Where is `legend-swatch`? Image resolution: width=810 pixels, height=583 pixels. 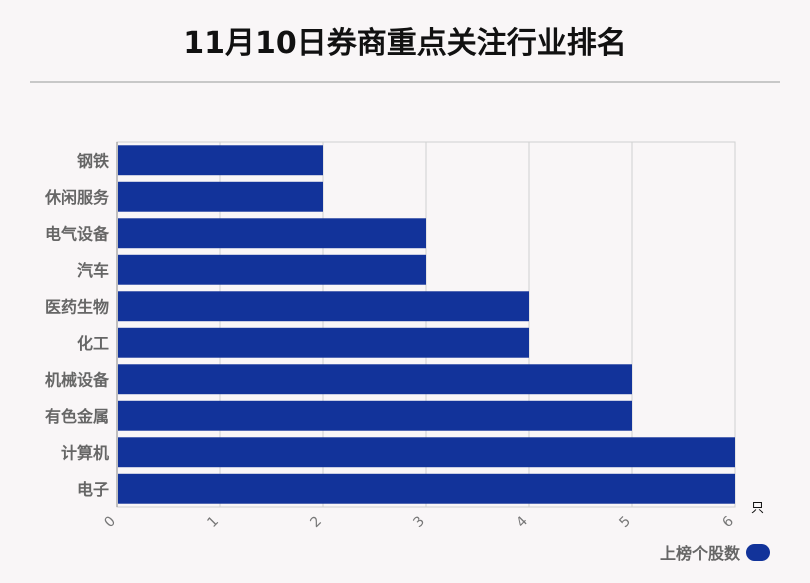 legend-swatch is located at coordinates (758, 552).